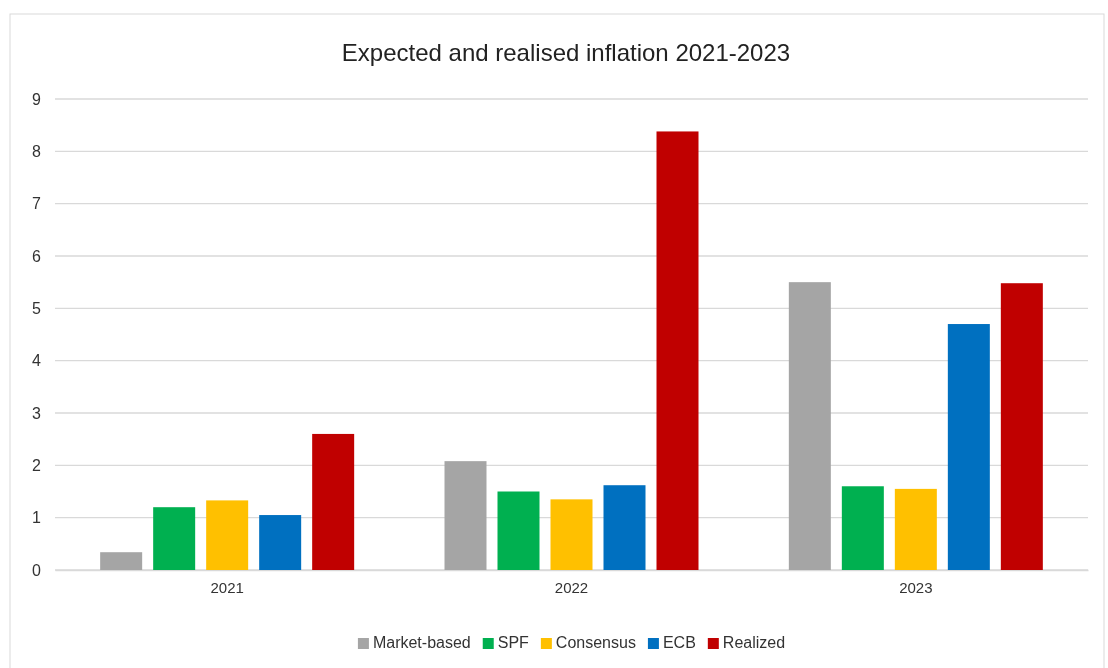 The image size is (1108, 668). What do you see at coordinates (37, 570) in the screenshot?
I see `y-tick-label: 0` at bounding box center [37, 570].